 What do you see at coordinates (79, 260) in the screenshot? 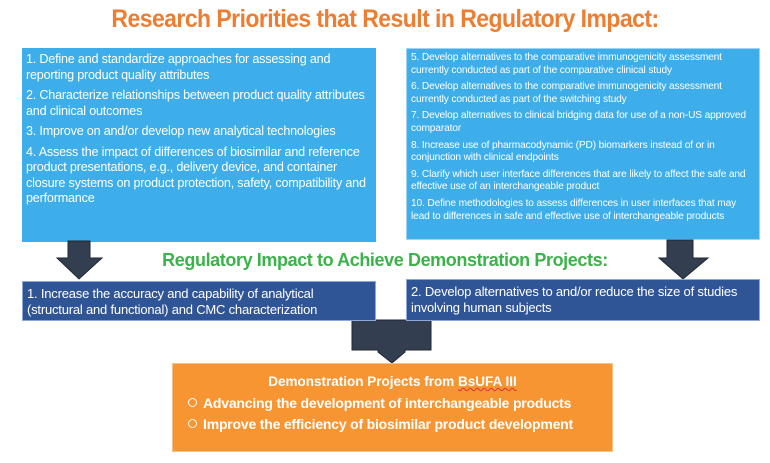
I see `left-down-arrow-icon` at bounding box center [79, 260].